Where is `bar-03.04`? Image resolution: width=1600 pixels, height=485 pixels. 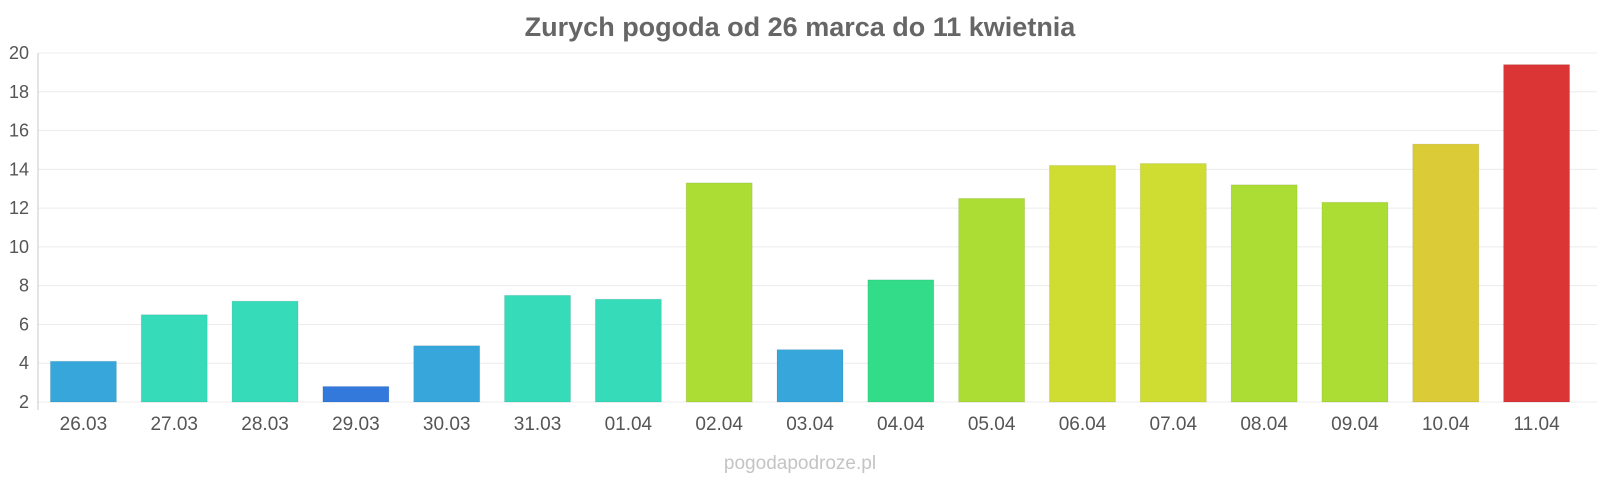
bar-03.04 is located at coordinates (810, 376).